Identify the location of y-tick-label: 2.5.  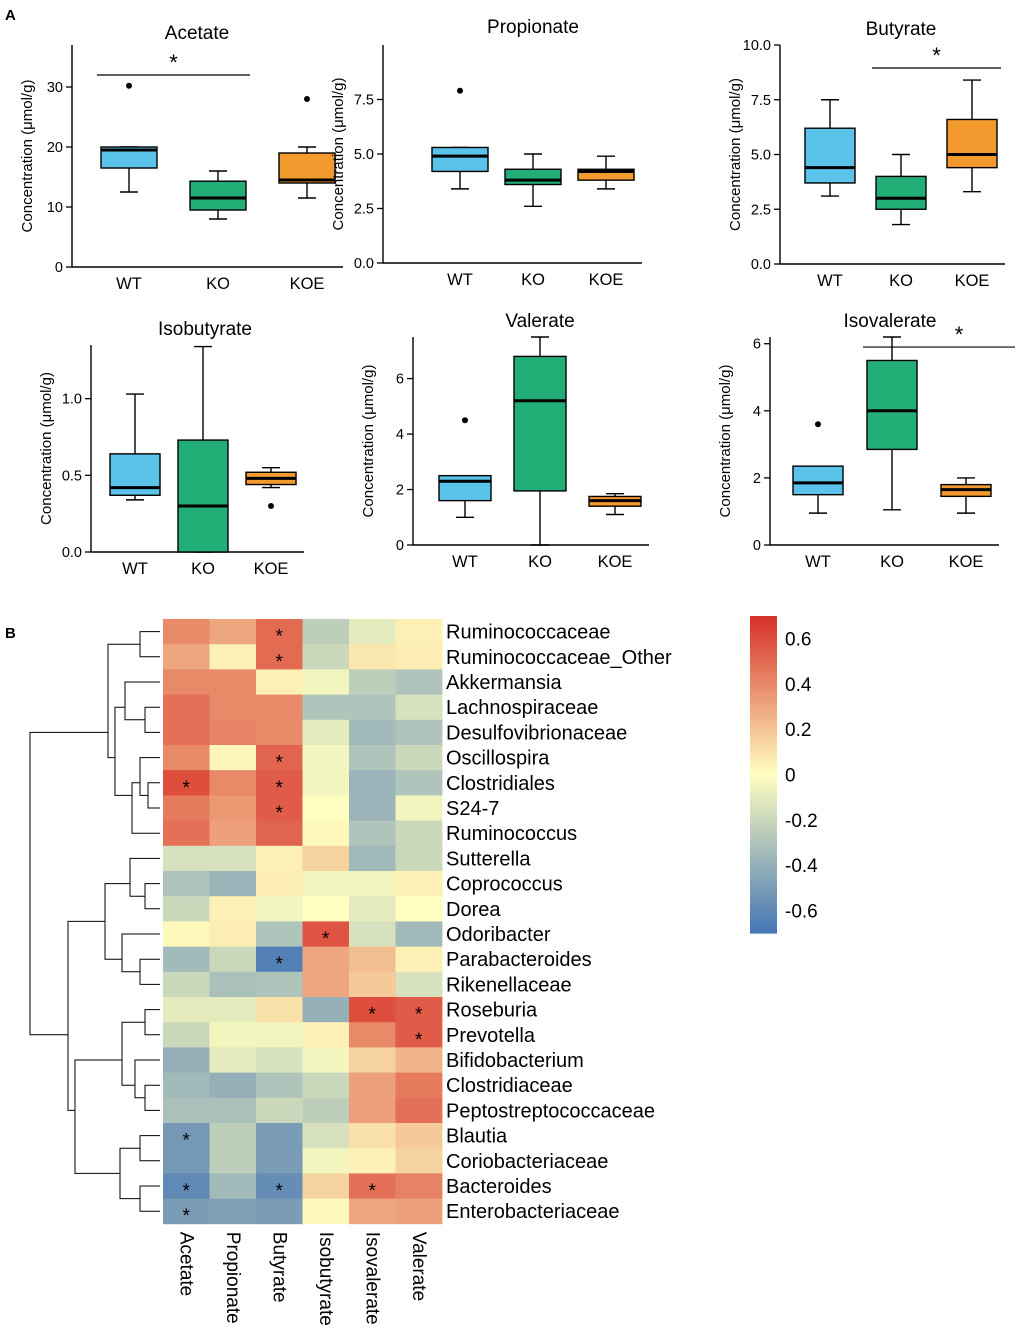
(364, 210).